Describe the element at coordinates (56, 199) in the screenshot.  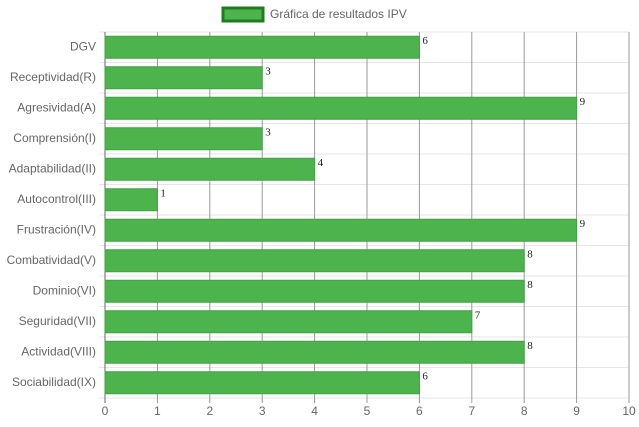
I see `y-tick-label: Autocontrol(III)` at that location.